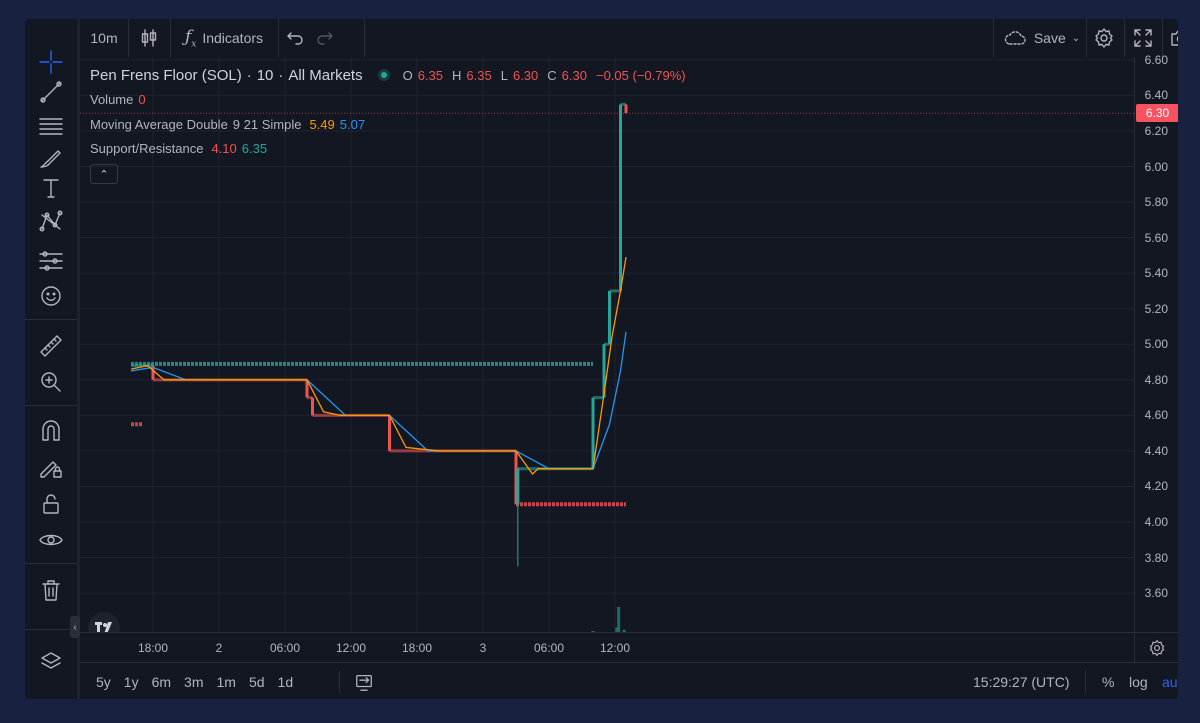 The image size is (1200, 723). What do you see at coordinates (51, 467) in the screenshot?
I see `lock-drawing-icon` at bounding box center [51, 467].